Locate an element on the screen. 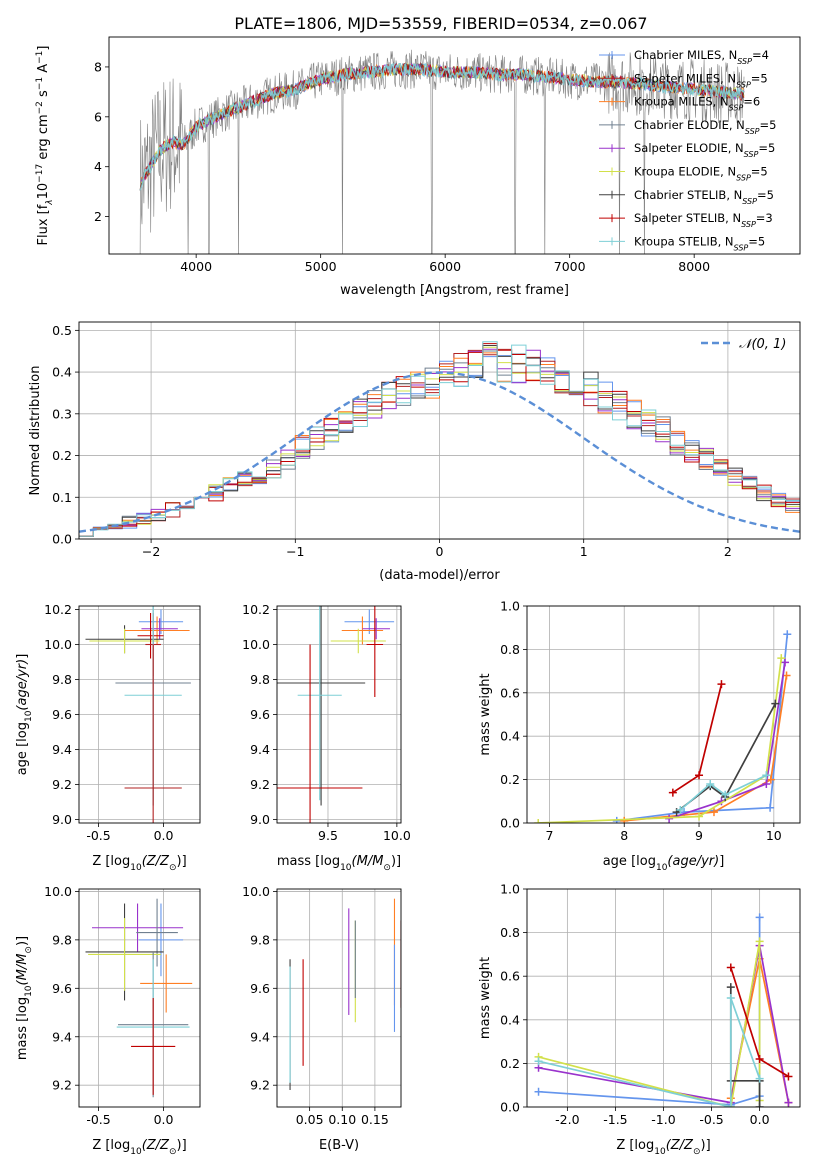 Image resolution: width=819 pixels, height=1170 pixels. legend-label: Salpeter STELIB, NSSP=3 is located at coordinates (703, 220).